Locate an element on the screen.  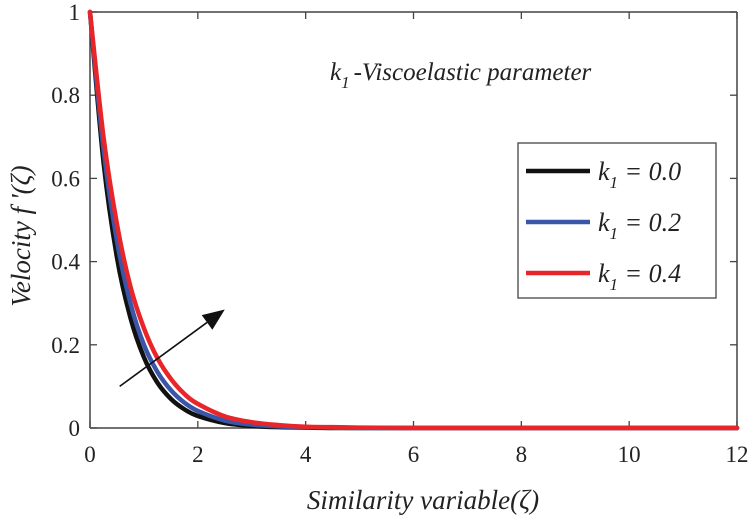
y-tick-label: 0.4 is located at coordinates (65, 262).